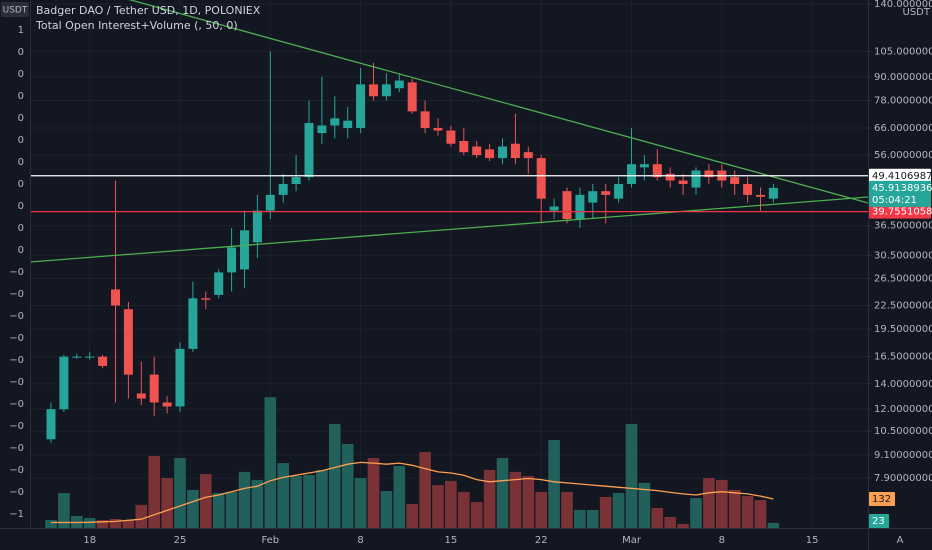  I want to click on currency-badge, so click(15, 9).